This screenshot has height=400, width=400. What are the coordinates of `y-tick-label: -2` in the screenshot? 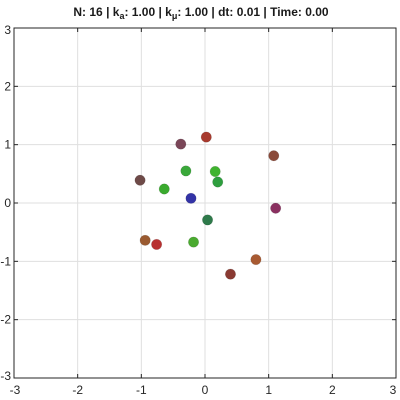 It's located at (5, 320).